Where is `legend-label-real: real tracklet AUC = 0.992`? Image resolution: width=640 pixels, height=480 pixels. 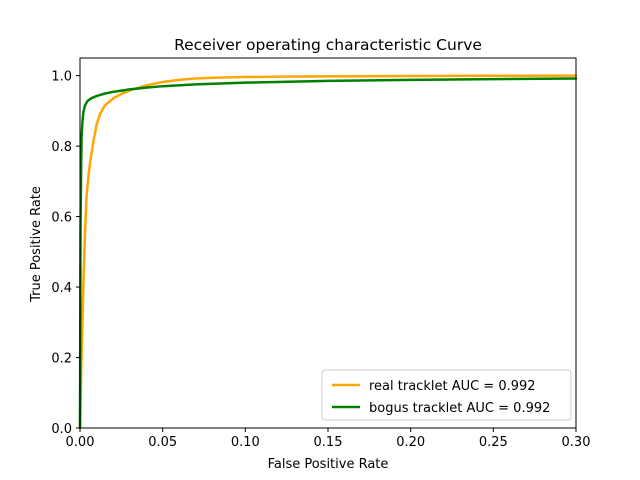
legend-label-real: real tracklet AUC = 0.992 is located at coordinates (452, 386).